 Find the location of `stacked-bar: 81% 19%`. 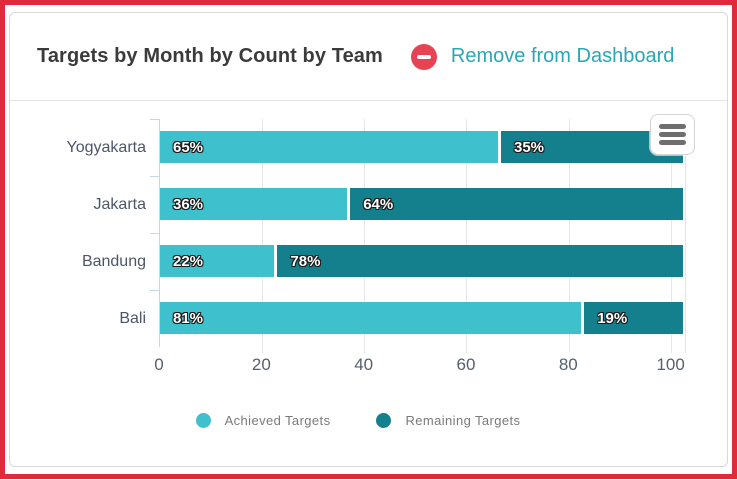

stacked-bar: 81% 19% is located at coordinates (421, 318).